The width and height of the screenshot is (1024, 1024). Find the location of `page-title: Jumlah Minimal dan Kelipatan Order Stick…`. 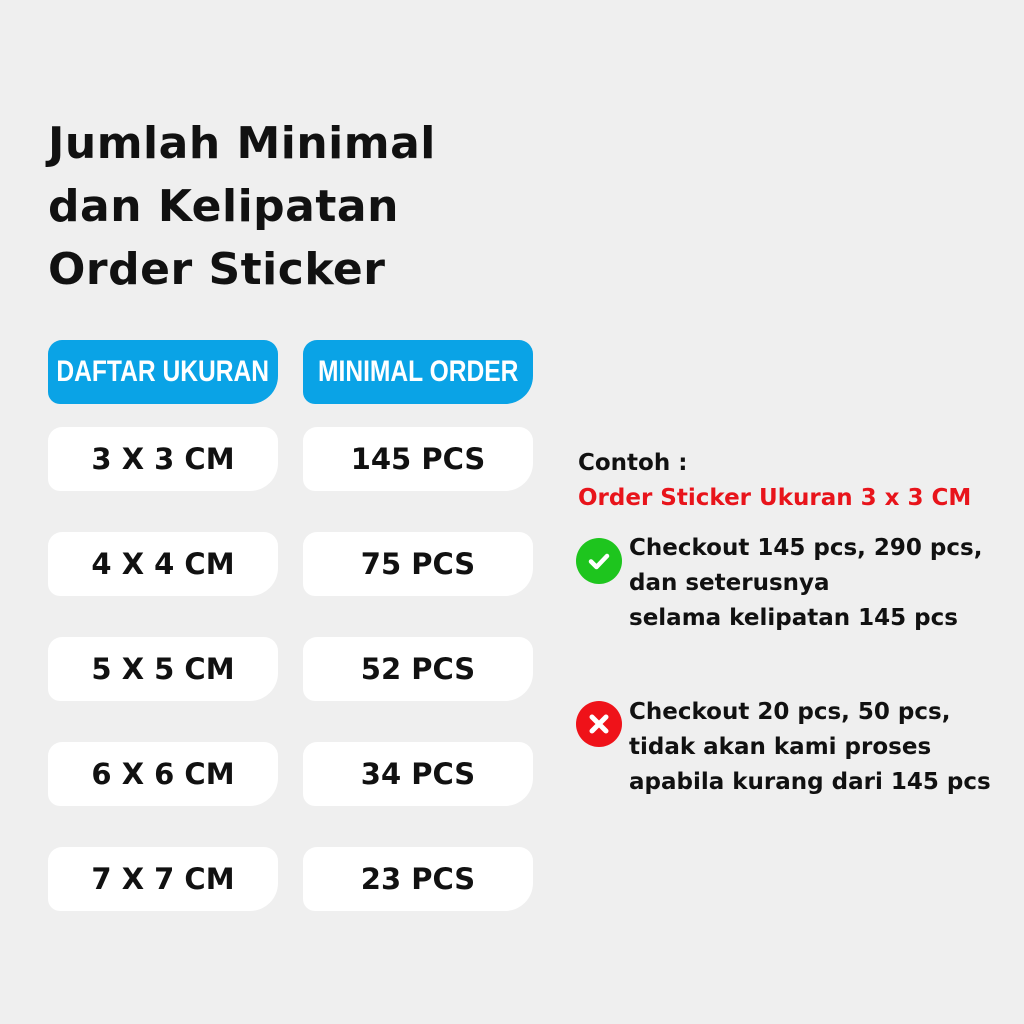

page-title: Jumlah Minimal dan Kelipatan Order Stick… is located at coordinates (242, 206).